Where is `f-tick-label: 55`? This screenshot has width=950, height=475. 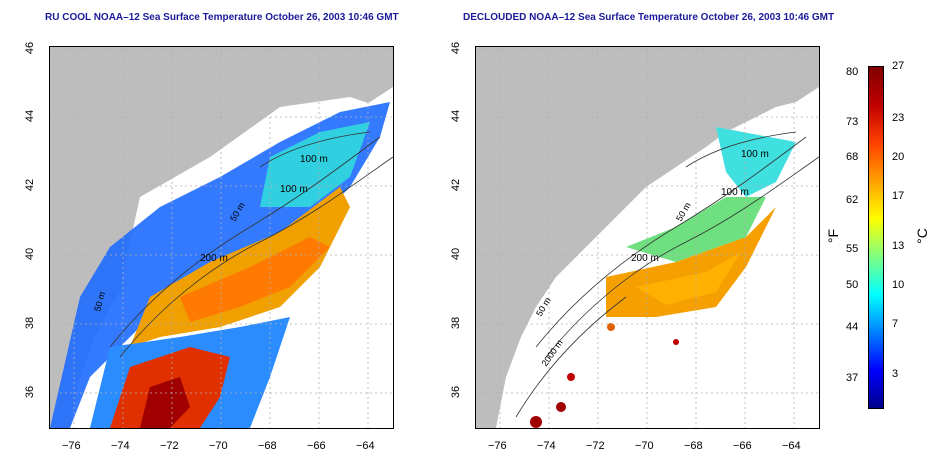
f-tick-label: 55 is located at coordinates (852, 249).